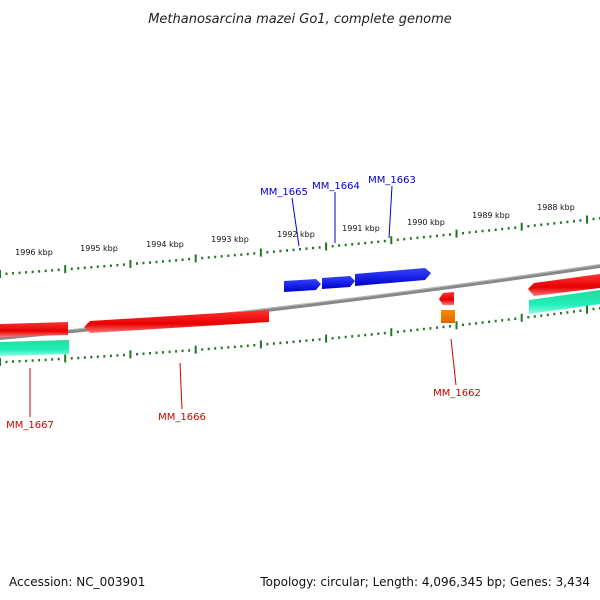 The image size is (600, 600). What do you see at coordinates (300, 246) in the screenshot?
I see `outer-ruler` at bounding box center [300, 246].